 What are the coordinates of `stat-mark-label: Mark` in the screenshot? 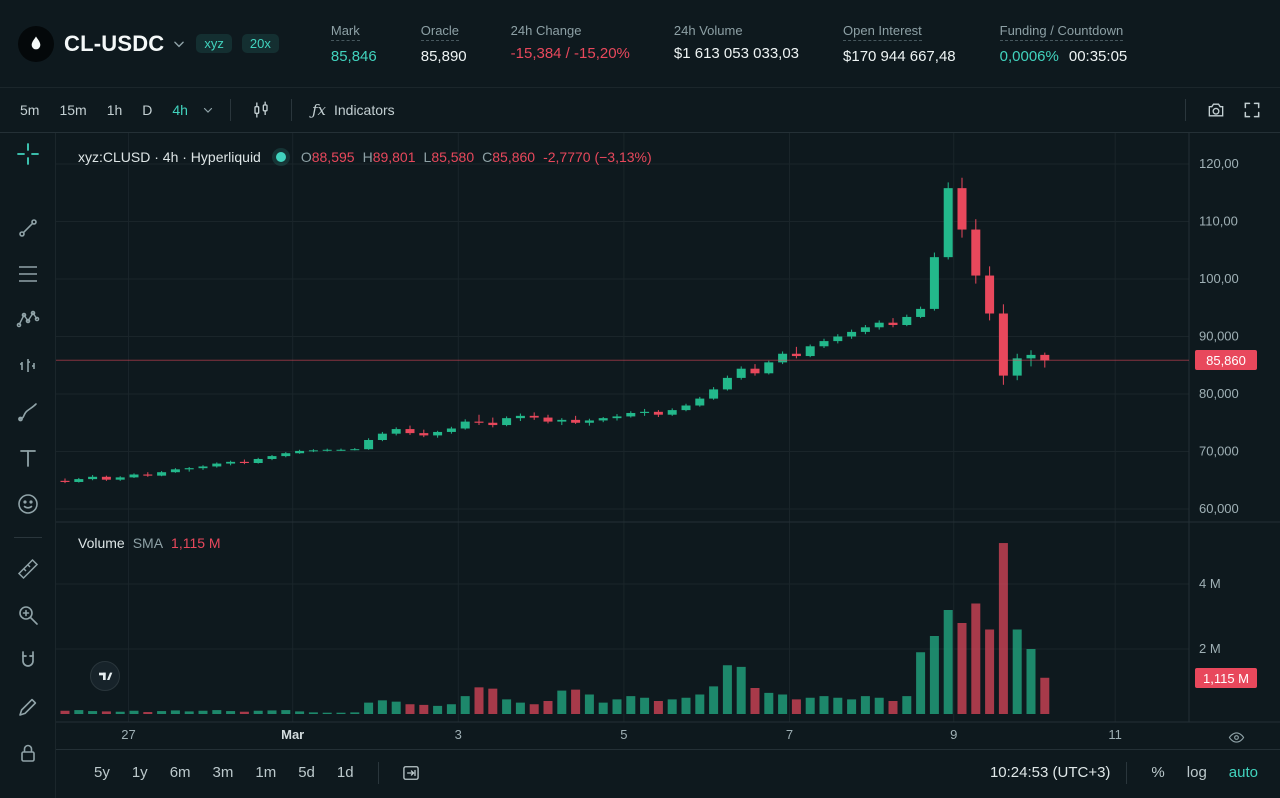 It's located at (345, 32).